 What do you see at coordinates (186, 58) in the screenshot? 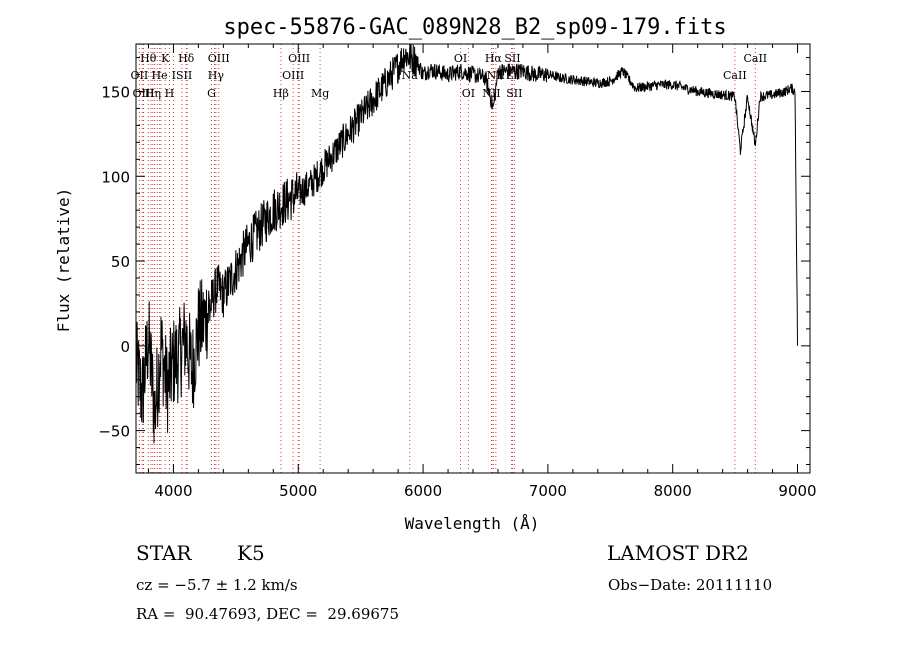
I see `line-label: Hδ` at bounding box center [186, 58].